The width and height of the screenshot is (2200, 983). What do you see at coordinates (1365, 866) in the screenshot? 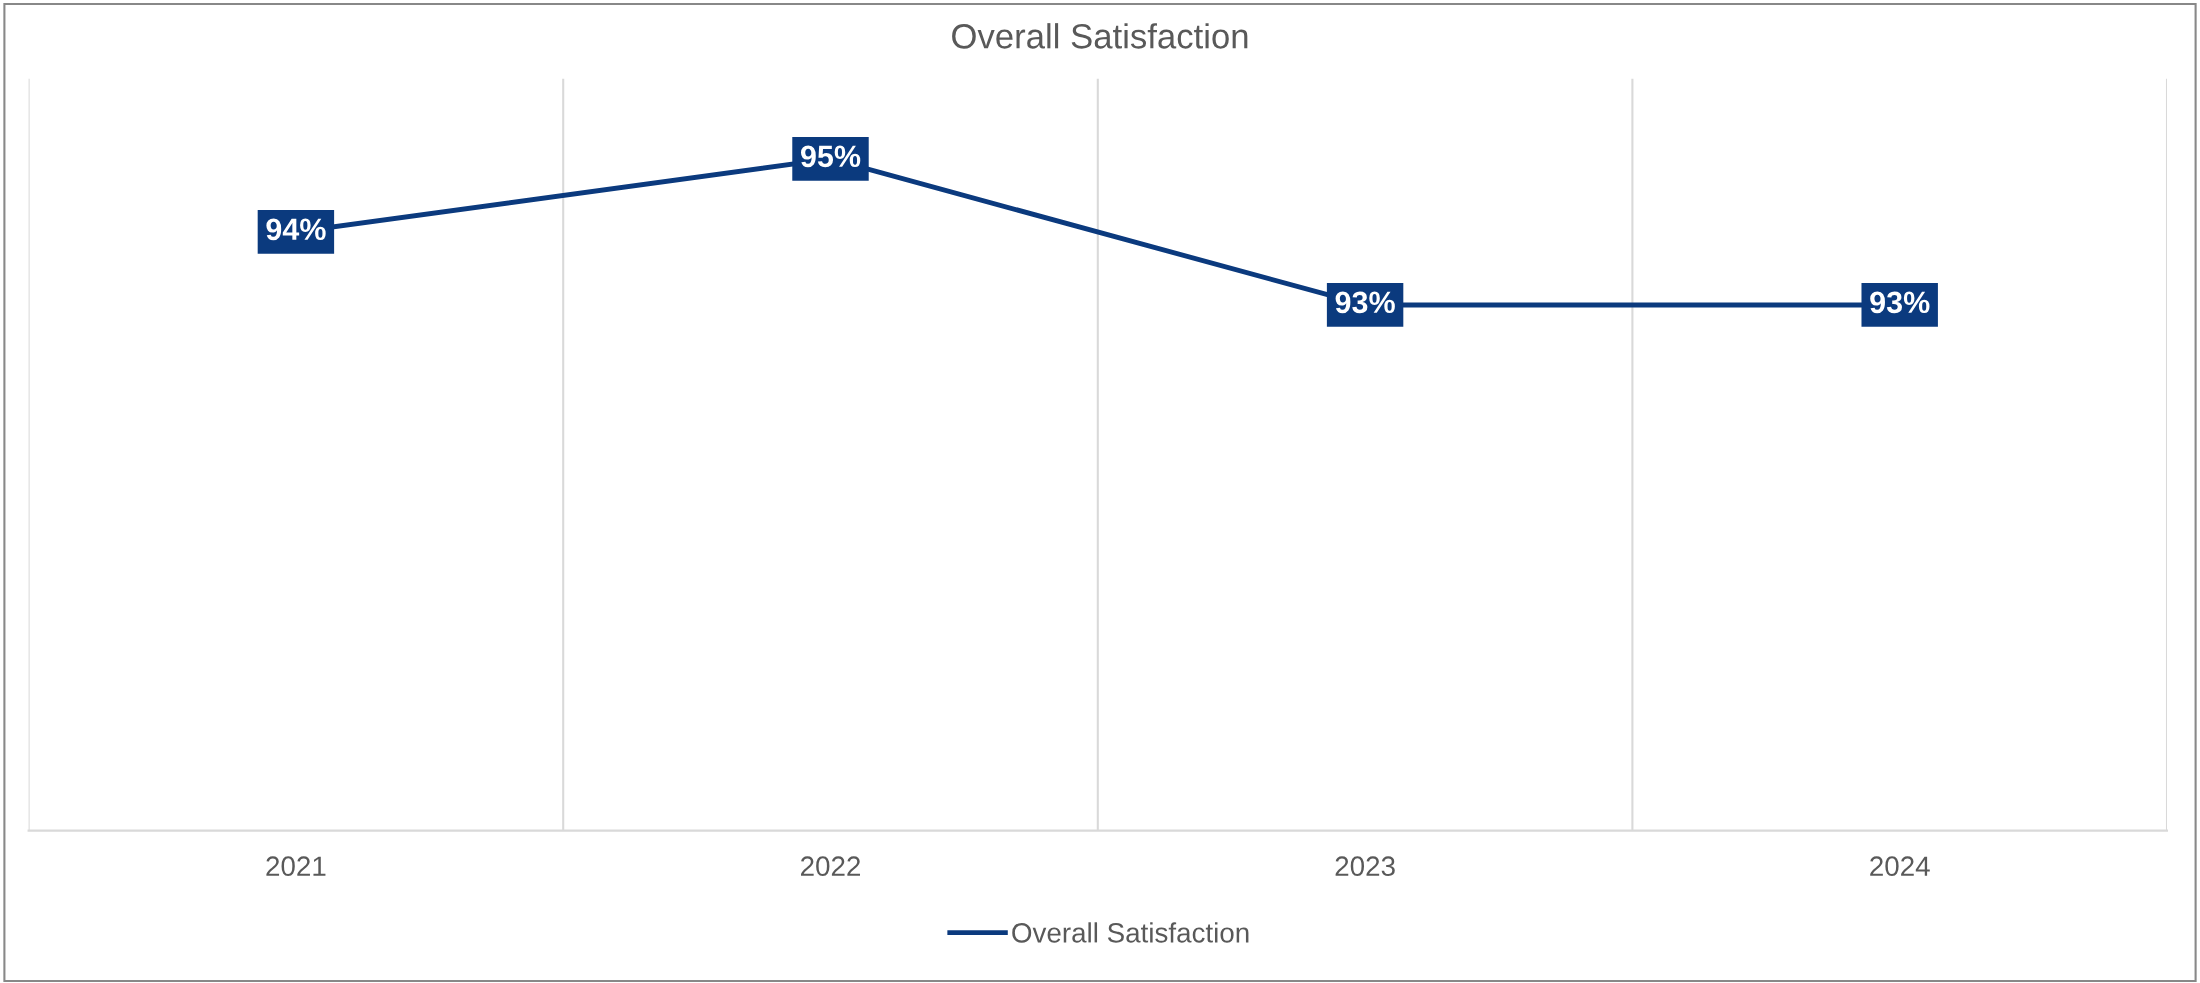
I see `x-tick-label: 2023` at bounding box center [1365, 866].